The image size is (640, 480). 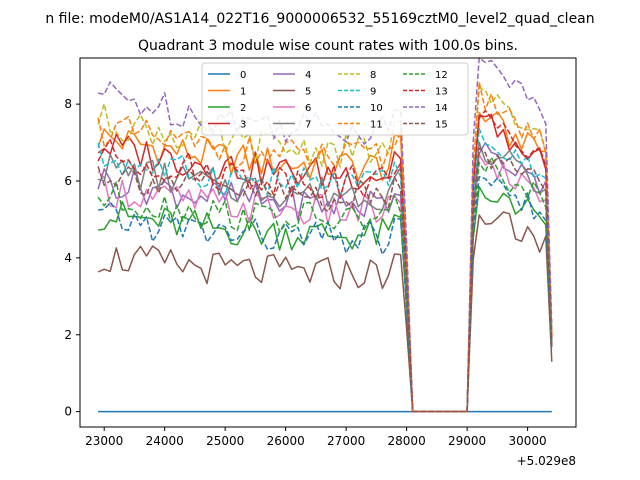 I want to click on legend-label-7: 7, so click(x=308, y=125).